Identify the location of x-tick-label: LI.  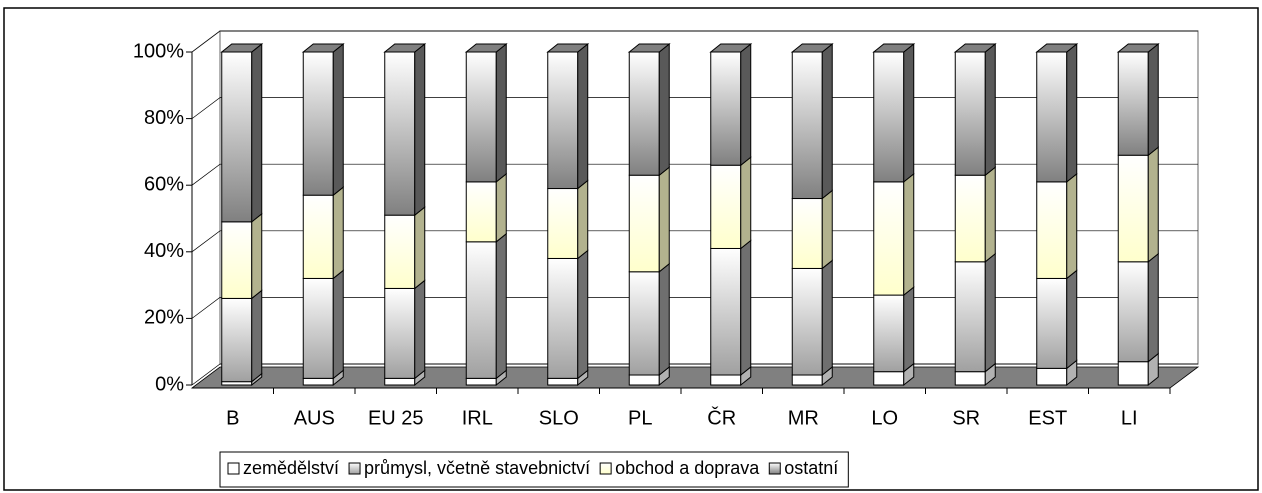
(1129, 418).